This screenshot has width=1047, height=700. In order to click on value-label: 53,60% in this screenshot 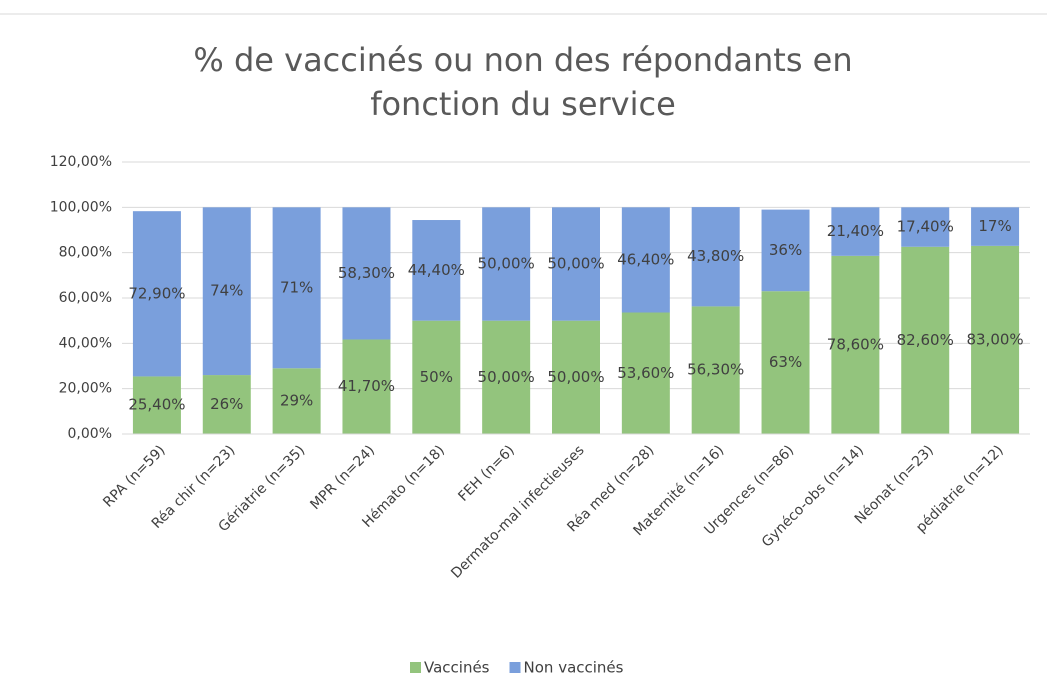, I will do `click(645, 373)`.